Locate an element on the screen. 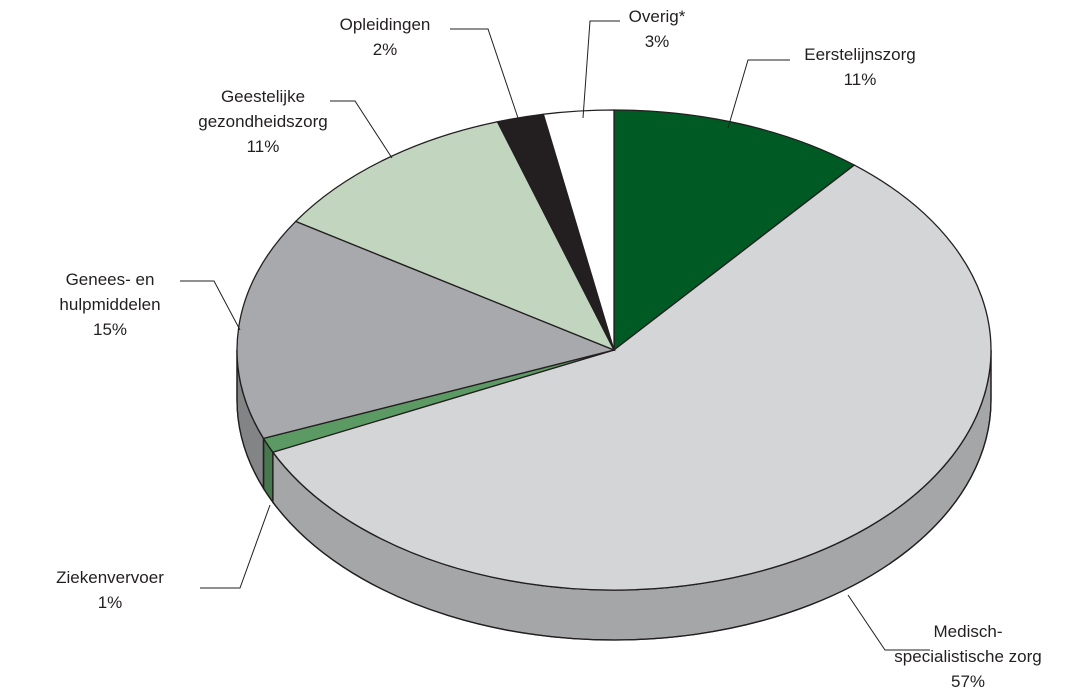 The height and width of the screenshot is (697, 1077). slice-label: Geestelijke gezondheidszorg is located at coordinates (262, 109).